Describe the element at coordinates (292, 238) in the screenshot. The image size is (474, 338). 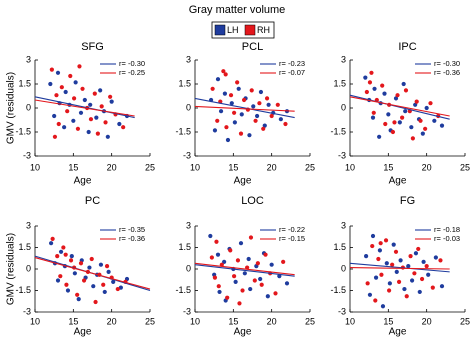
I see `legend-label: r= -0.15` at that location.